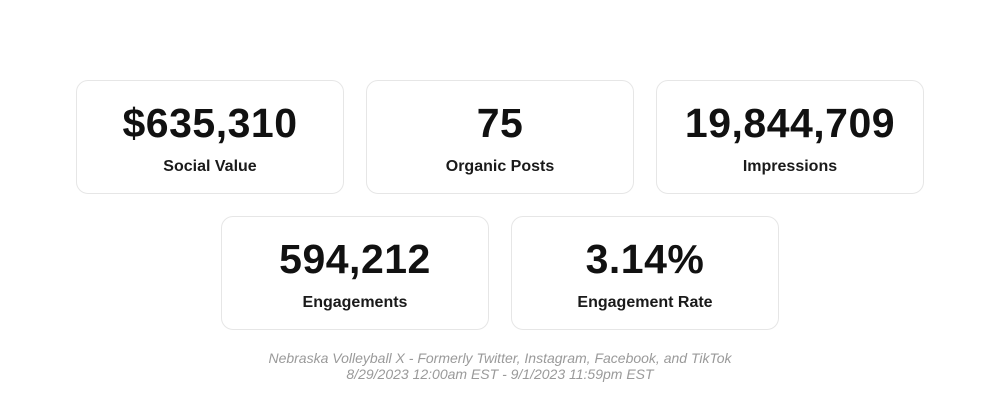 This screenshot has height=403, width=1000. What do you see at coordinates (790, 166) in the screenshot?
I see `stat-label: Impressions` at bounding box center [790, 166].